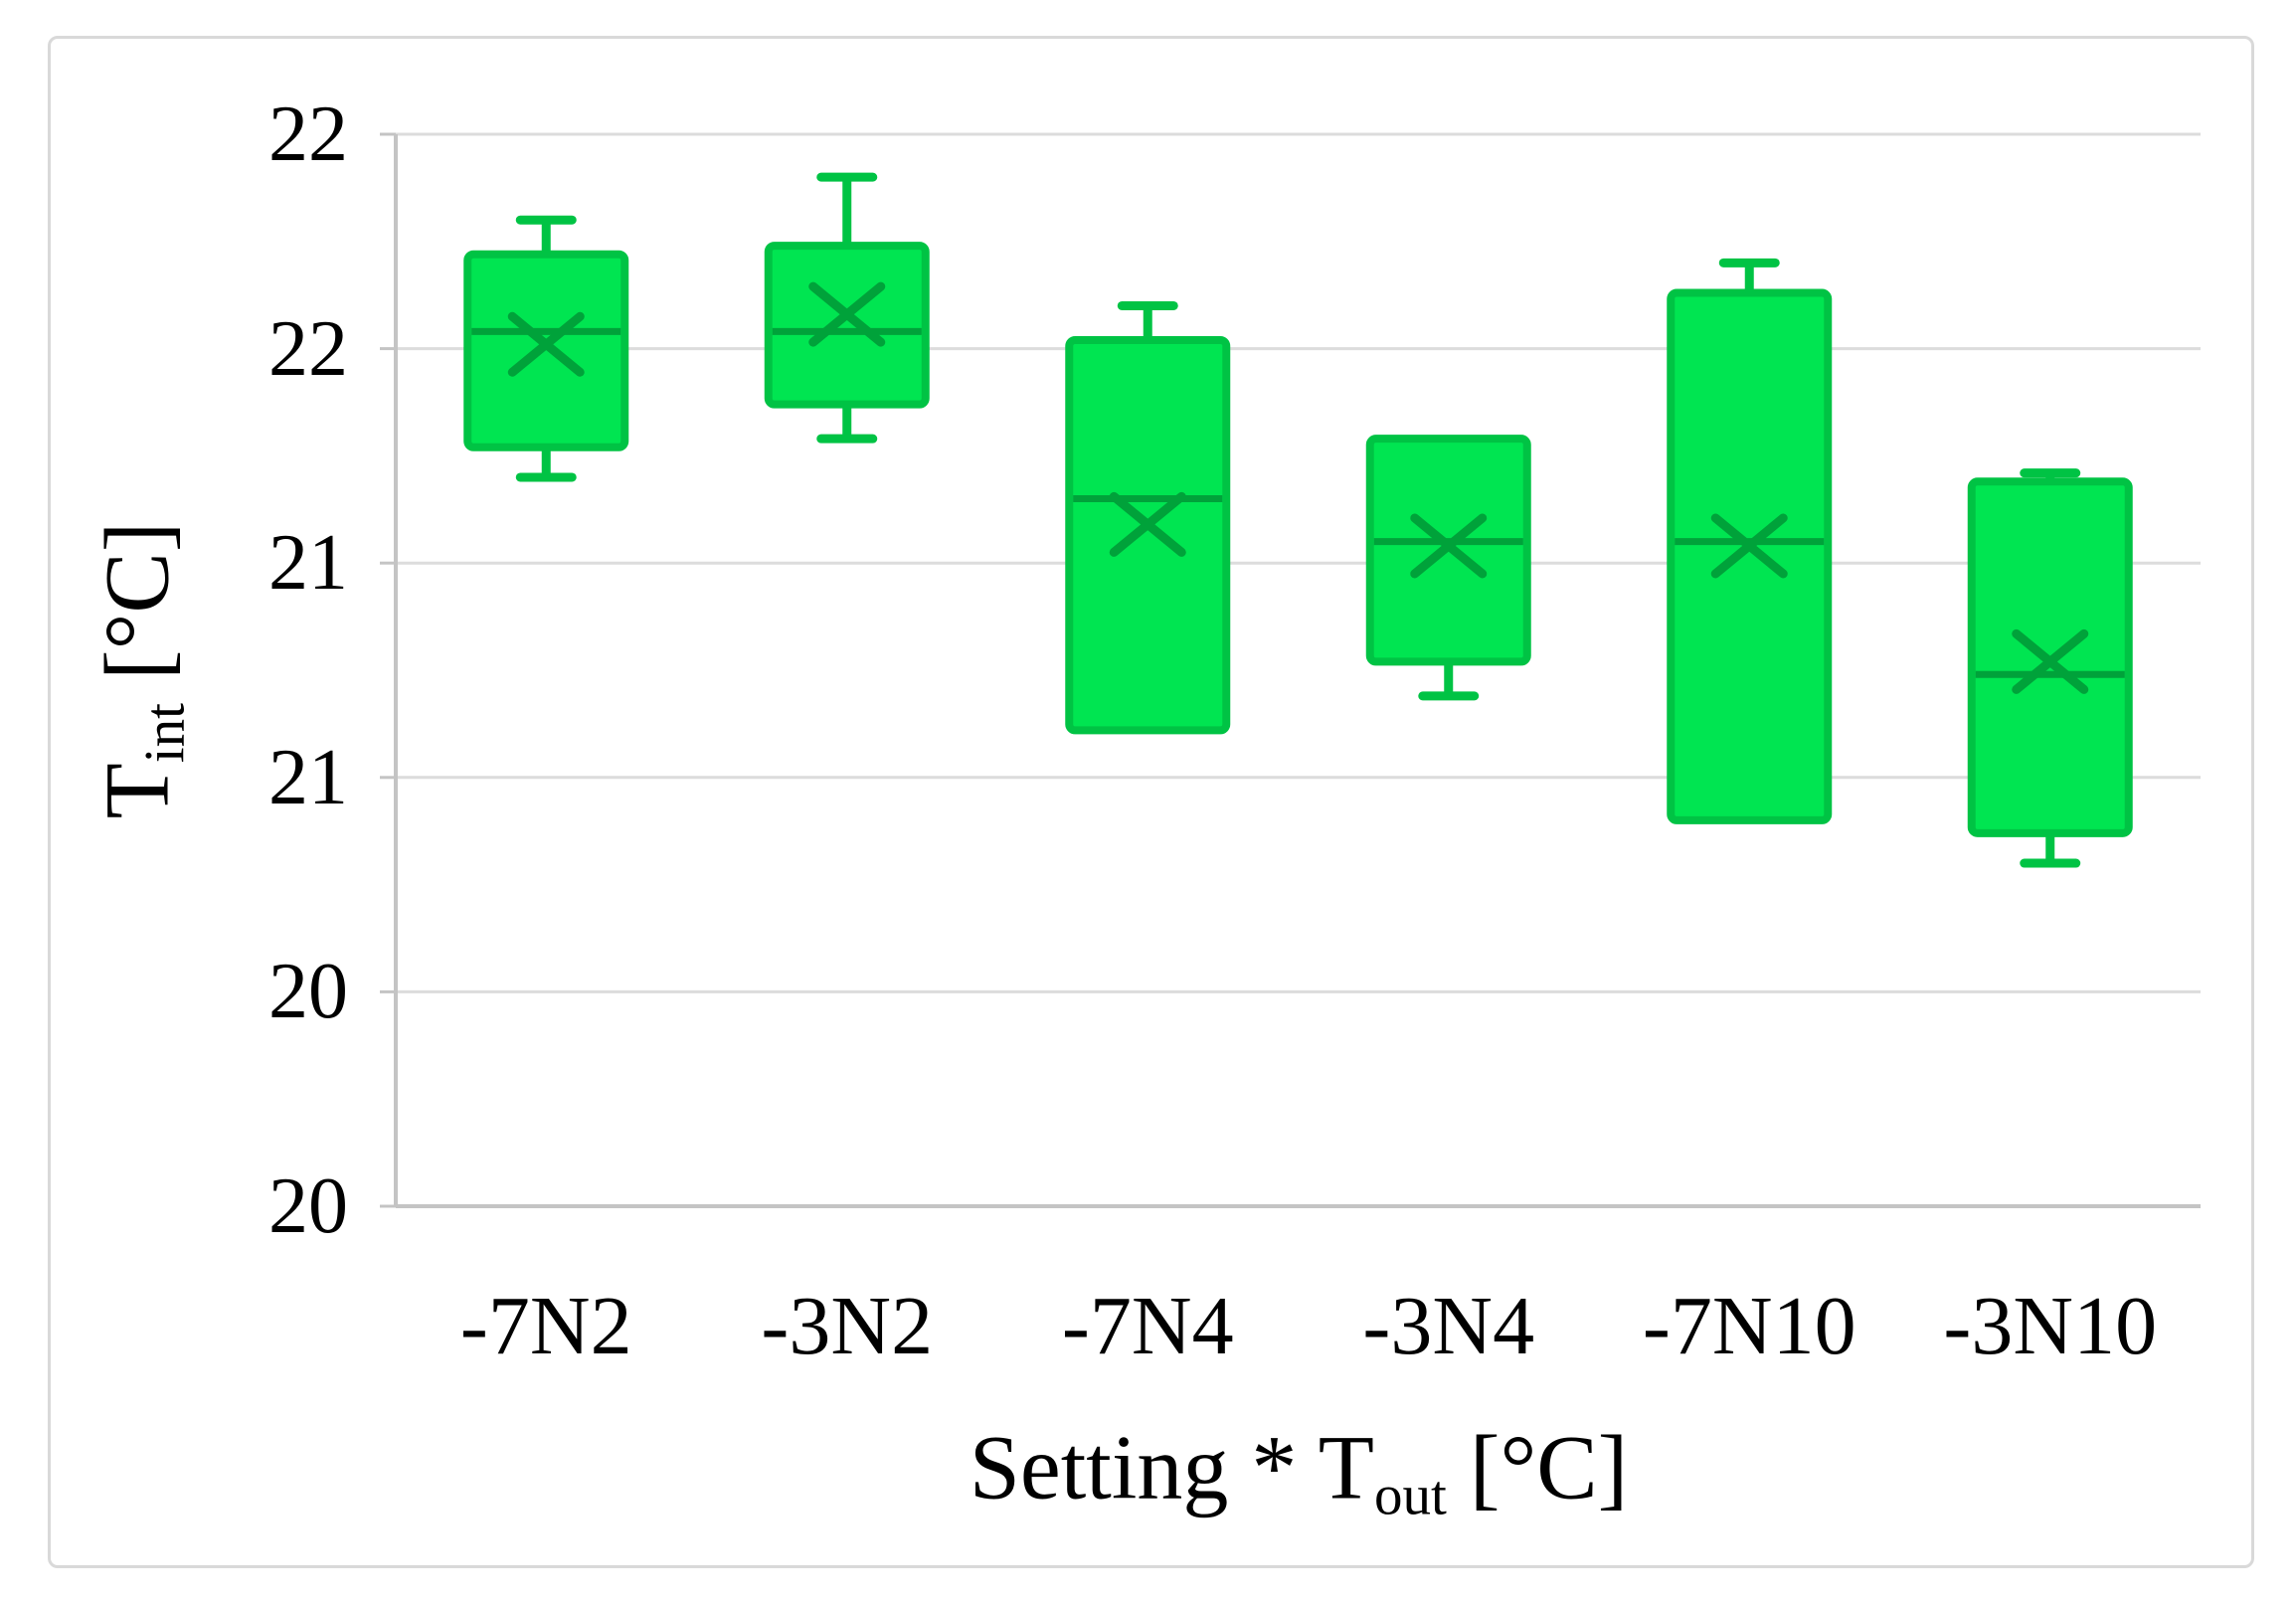 This screenshot has height=1604, width=2296. Describe the element at coordinates (1410, 1495) in the screenshot. I see `x-axis-title-subscript: out` at that location.